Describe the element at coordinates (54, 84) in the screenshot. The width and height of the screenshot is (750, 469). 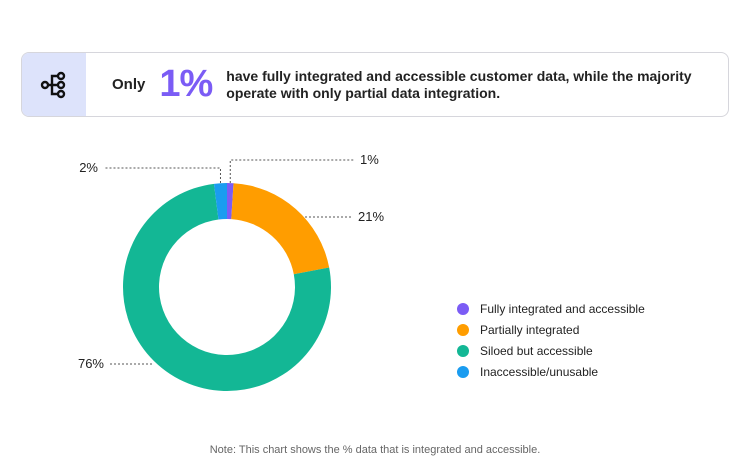
I see `hierarchy-icon` at that location.